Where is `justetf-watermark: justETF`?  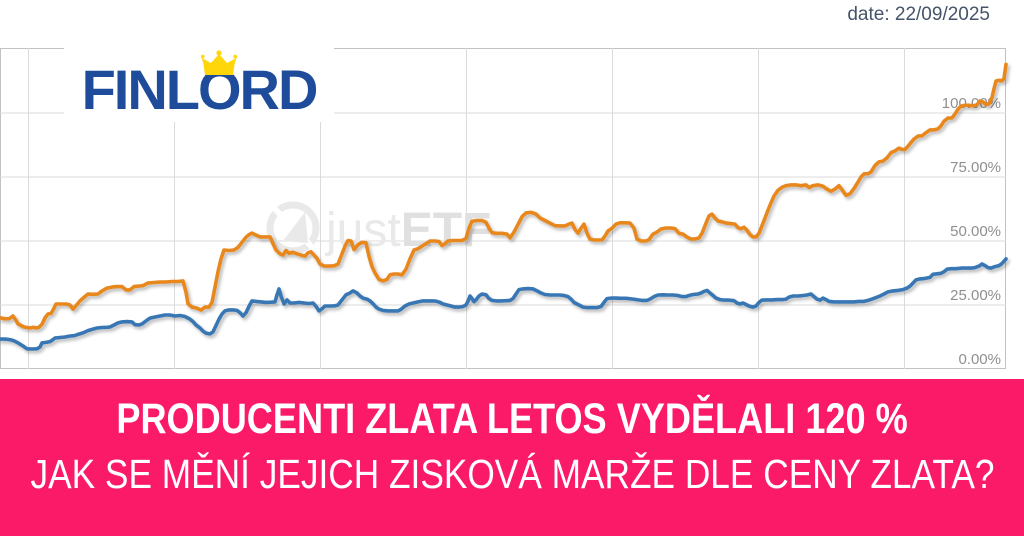 justetf-watermark: justETF is located at coordinates (378, 229).